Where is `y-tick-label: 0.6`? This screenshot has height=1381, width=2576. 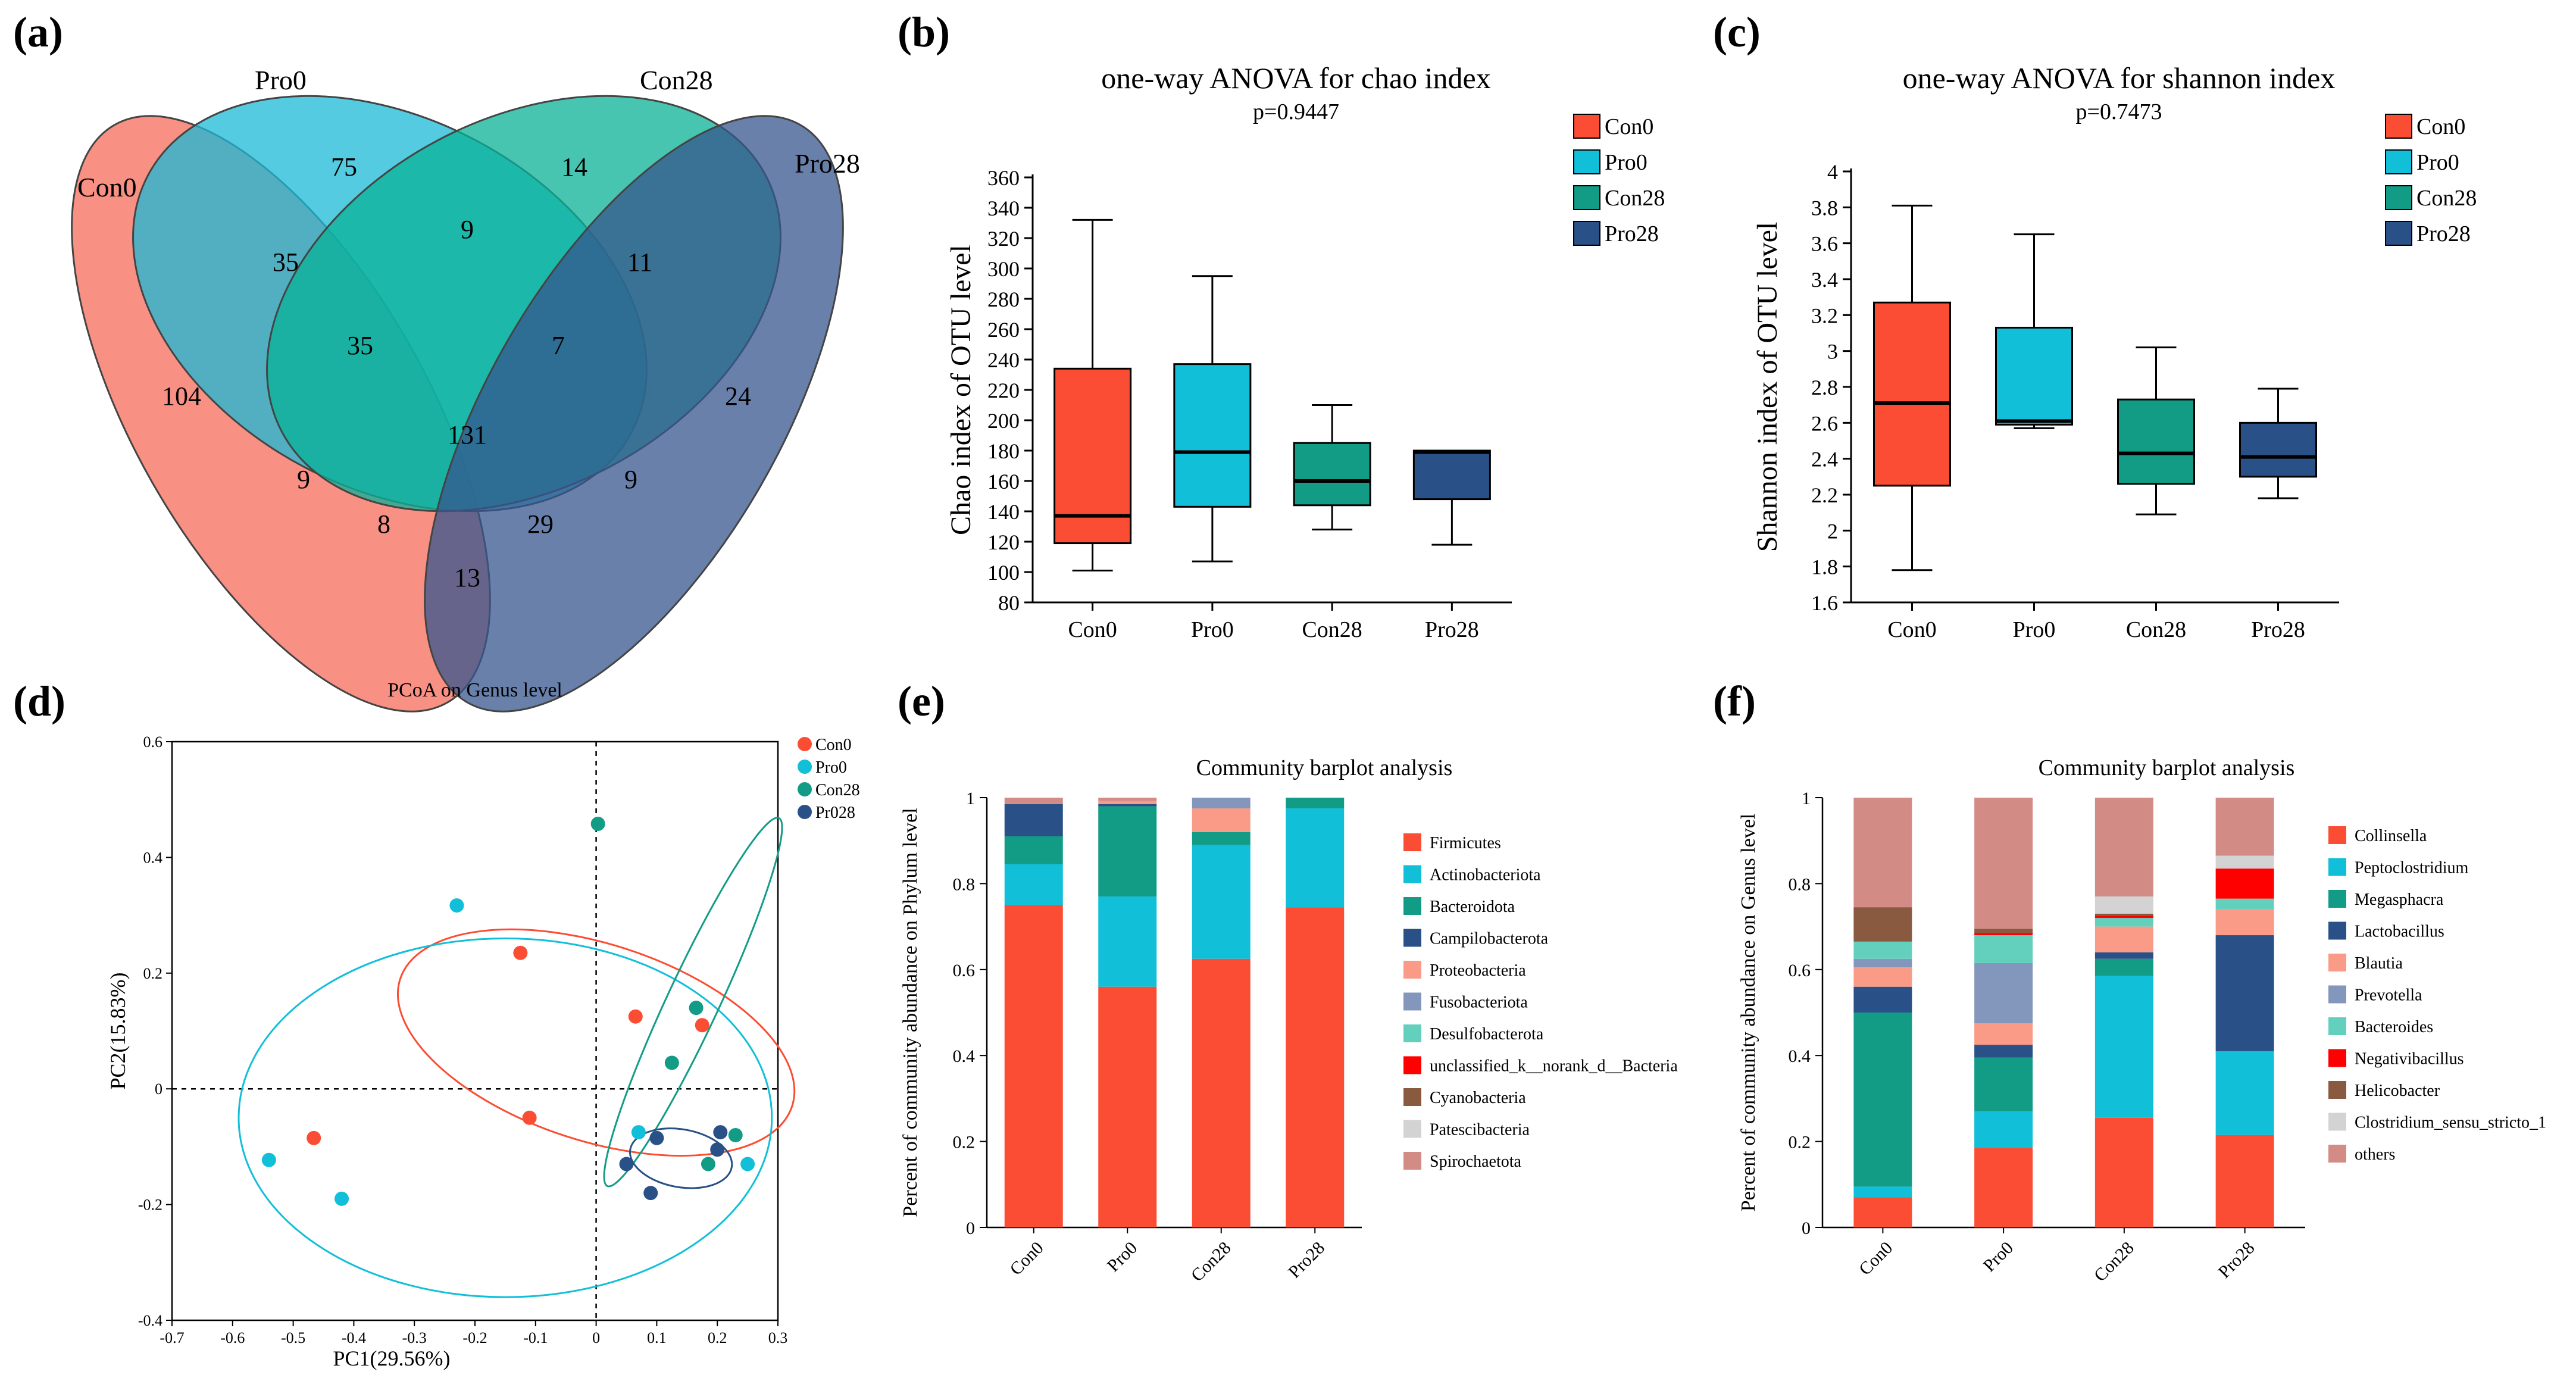 y-tick-label: 0.6 is located at coordinates (153, 742).